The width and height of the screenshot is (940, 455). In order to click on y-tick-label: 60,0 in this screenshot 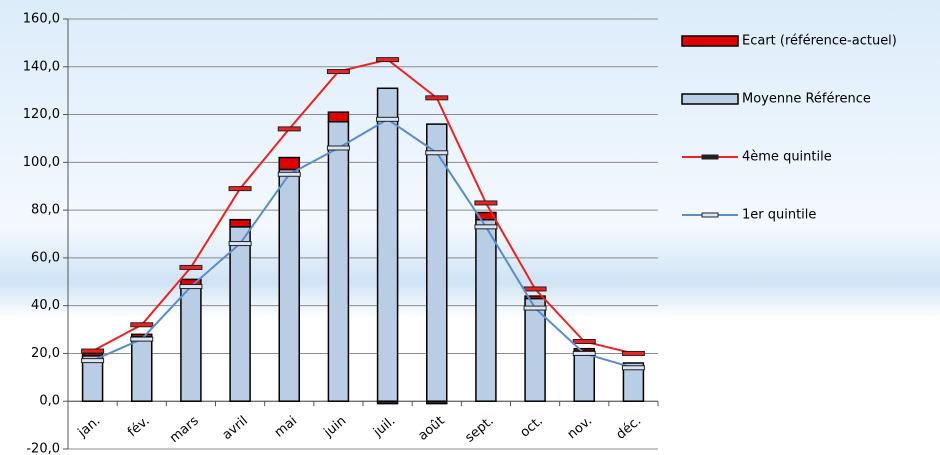, I will do `click(45, 257)`.